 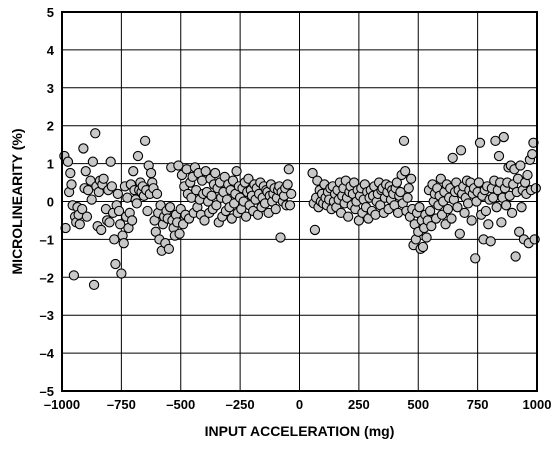 I want to click on y-tick-label: 1, so click(x=50, y=164).